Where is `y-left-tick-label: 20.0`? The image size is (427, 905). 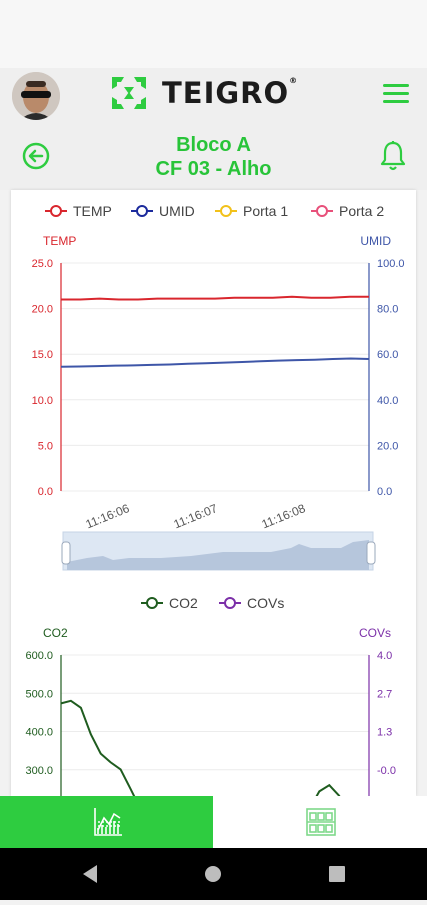 y-left-tick-label: 20.0 is located at coordinates (42, 310).